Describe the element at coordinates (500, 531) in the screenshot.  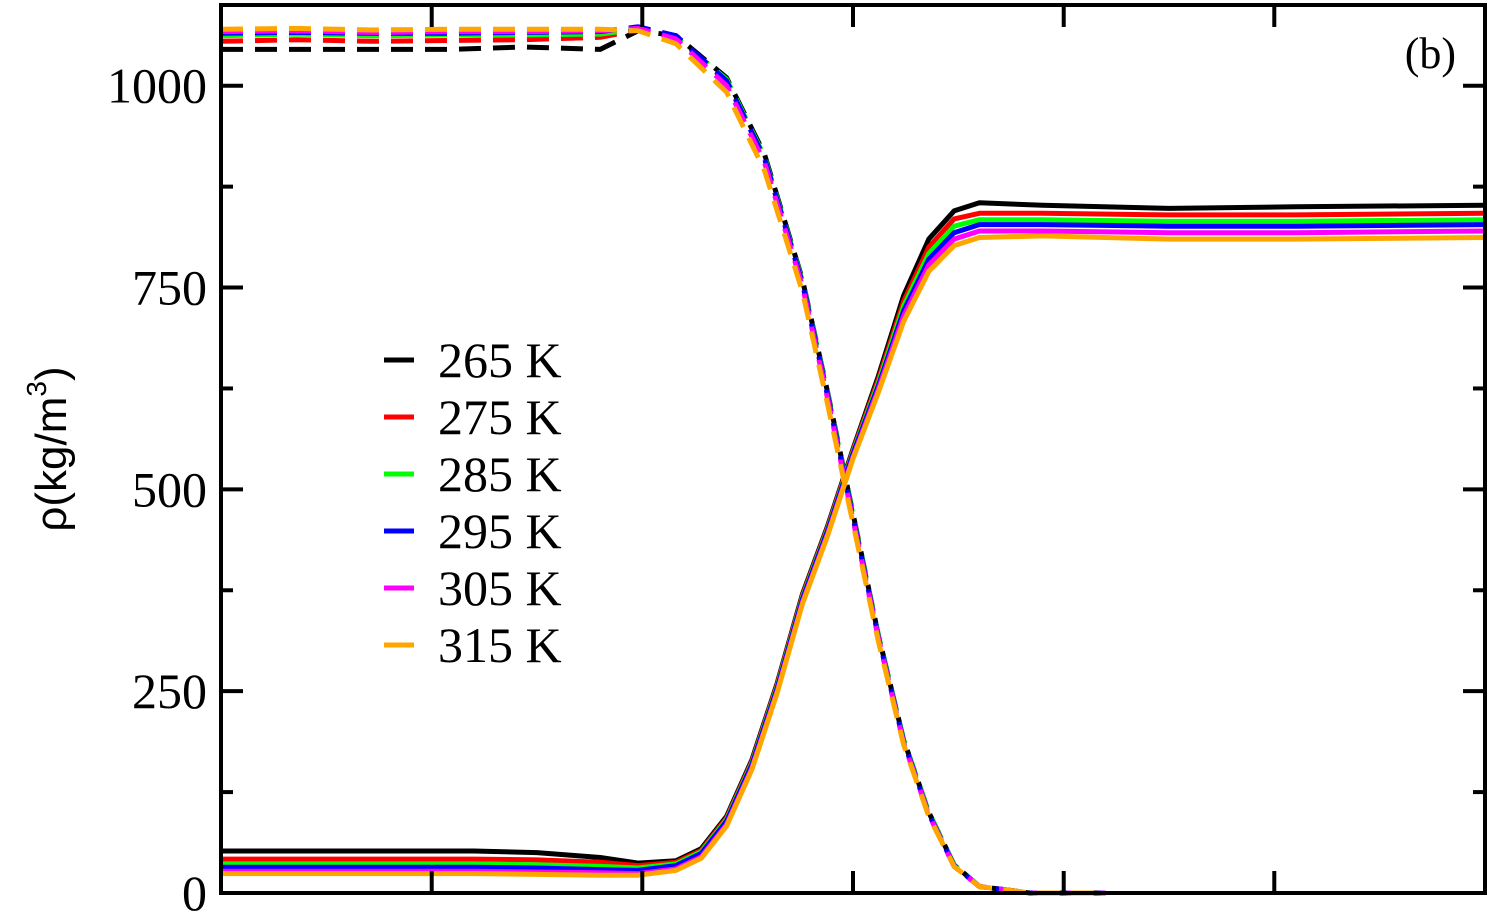
I see `legend-label: 295 K` at that location.